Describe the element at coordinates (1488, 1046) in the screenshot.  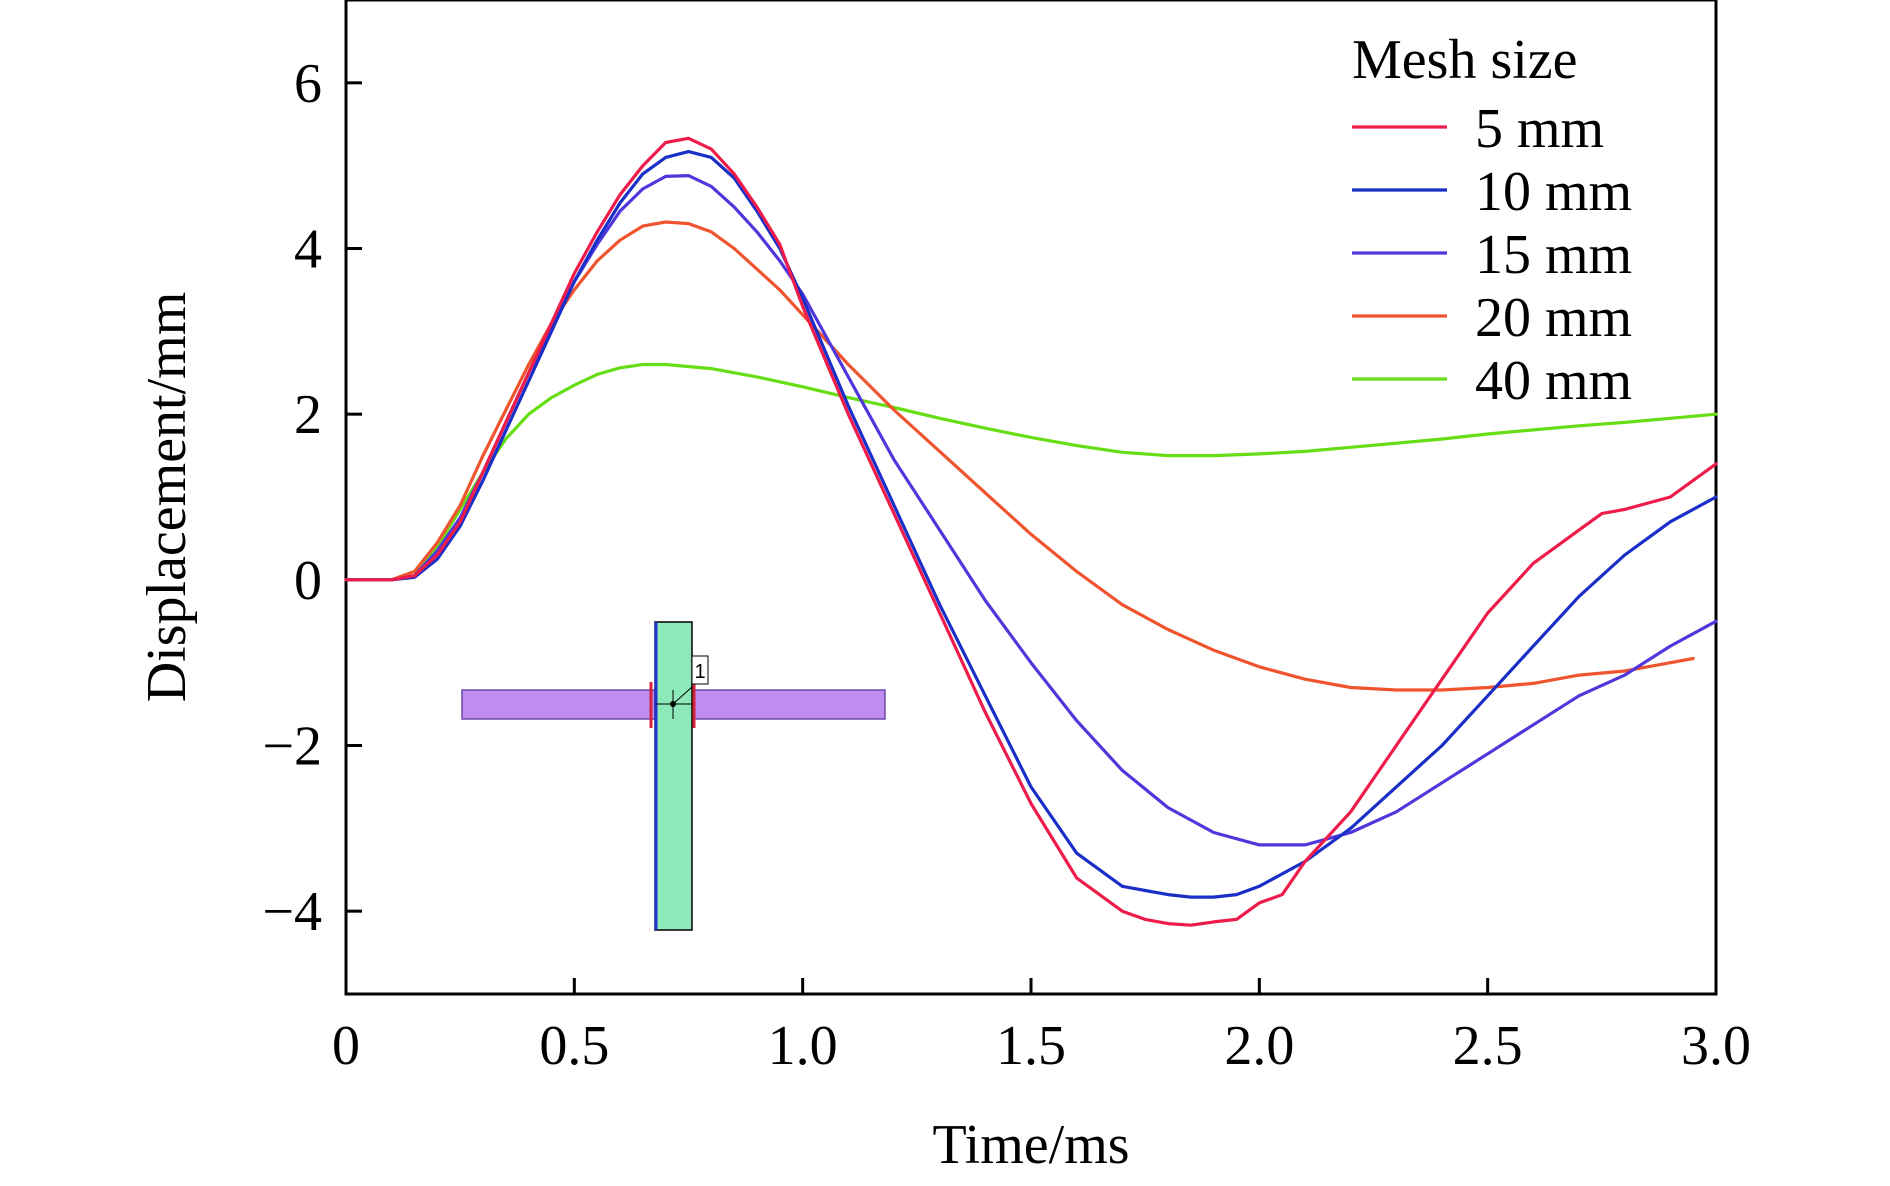
I see `x-tick-label: 2.5` at that location.